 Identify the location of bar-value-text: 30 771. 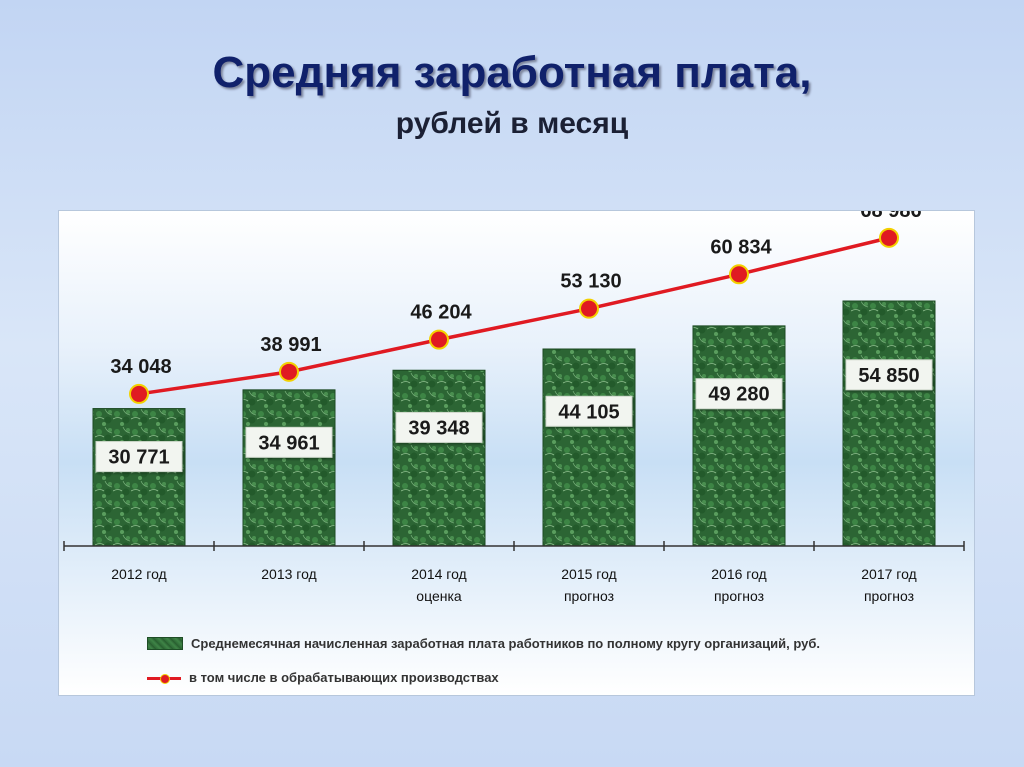
(138, 458).